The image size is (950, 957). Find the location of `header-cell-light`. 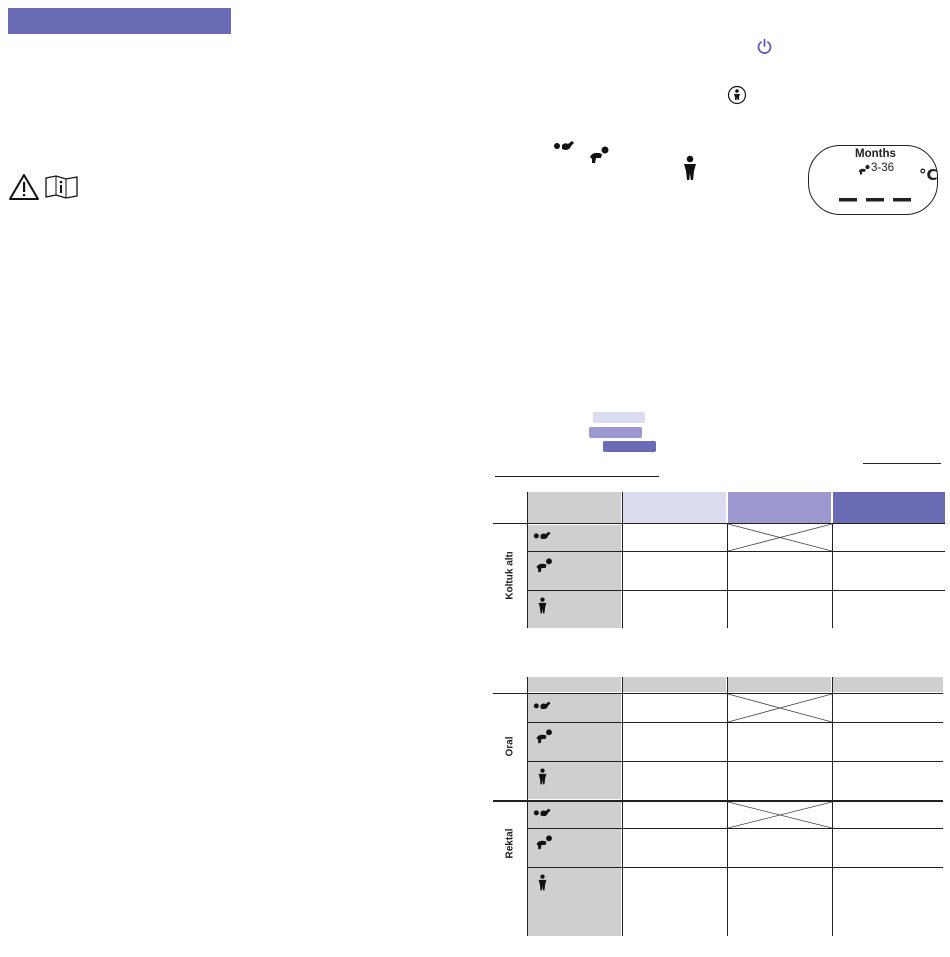

header-cell-light is located at coordinates (674, 507).